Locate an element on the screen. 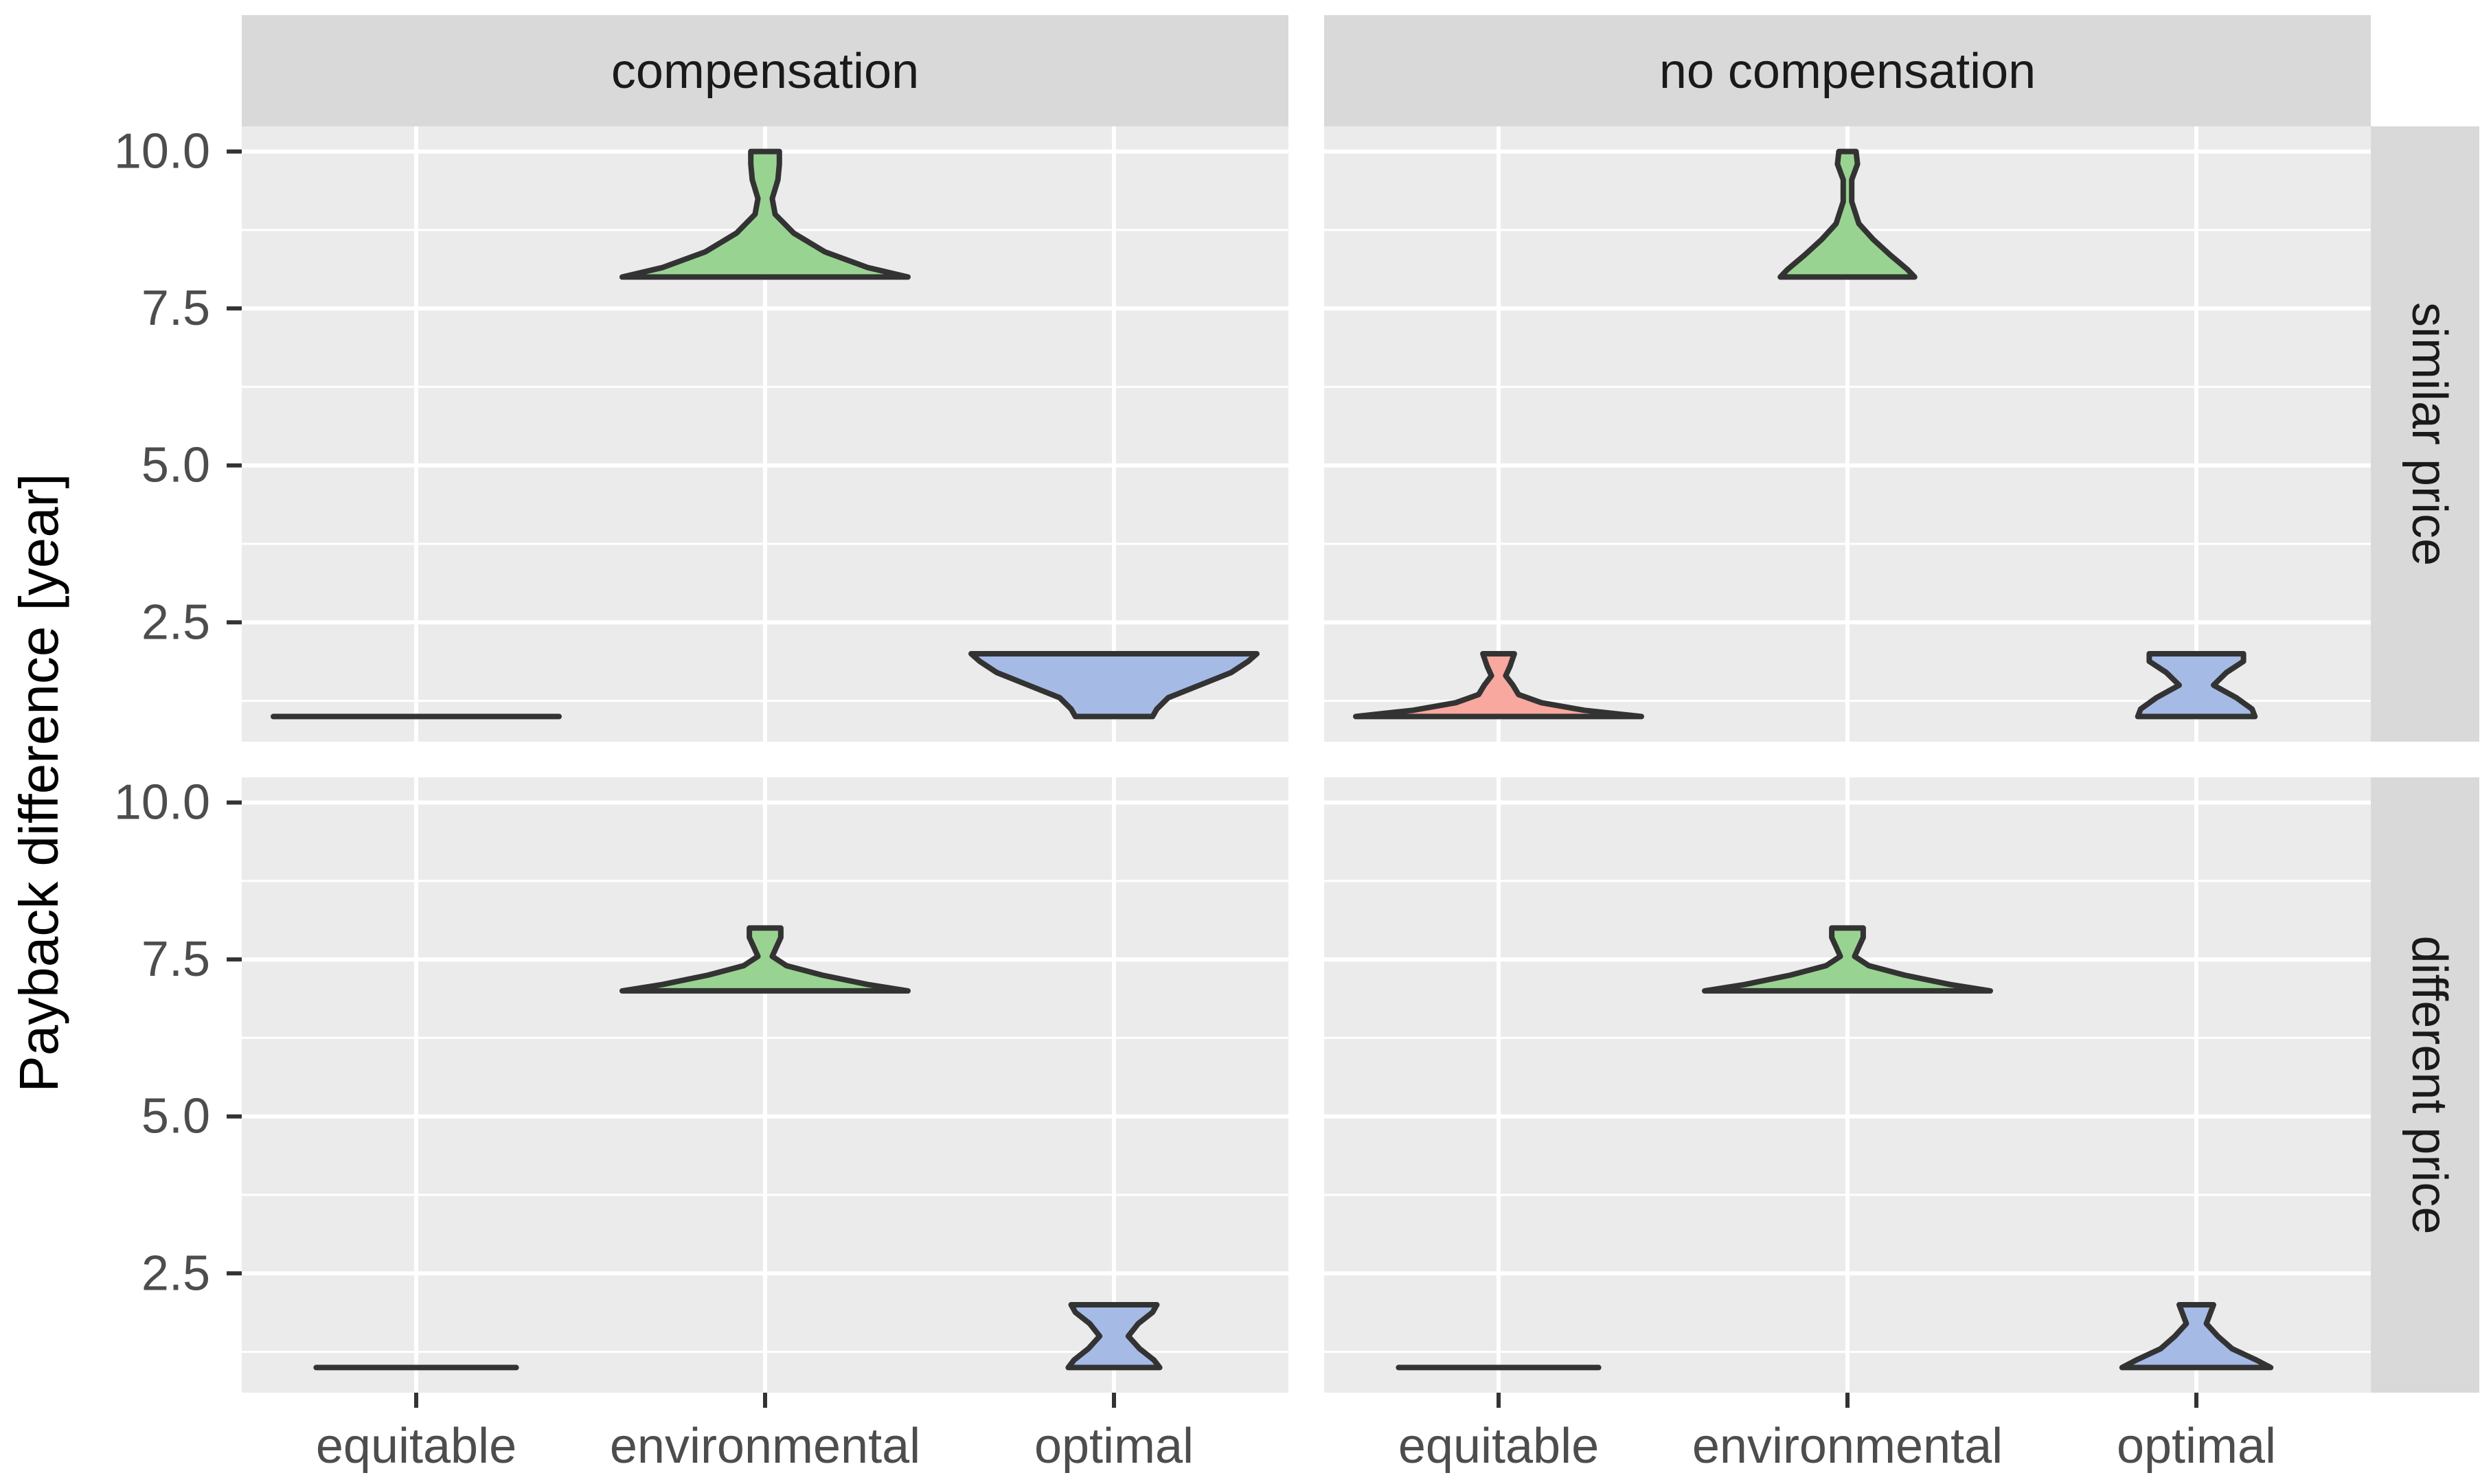 The image size is (2491, 1484). strip-compensation is located at coordinates (765, 71).